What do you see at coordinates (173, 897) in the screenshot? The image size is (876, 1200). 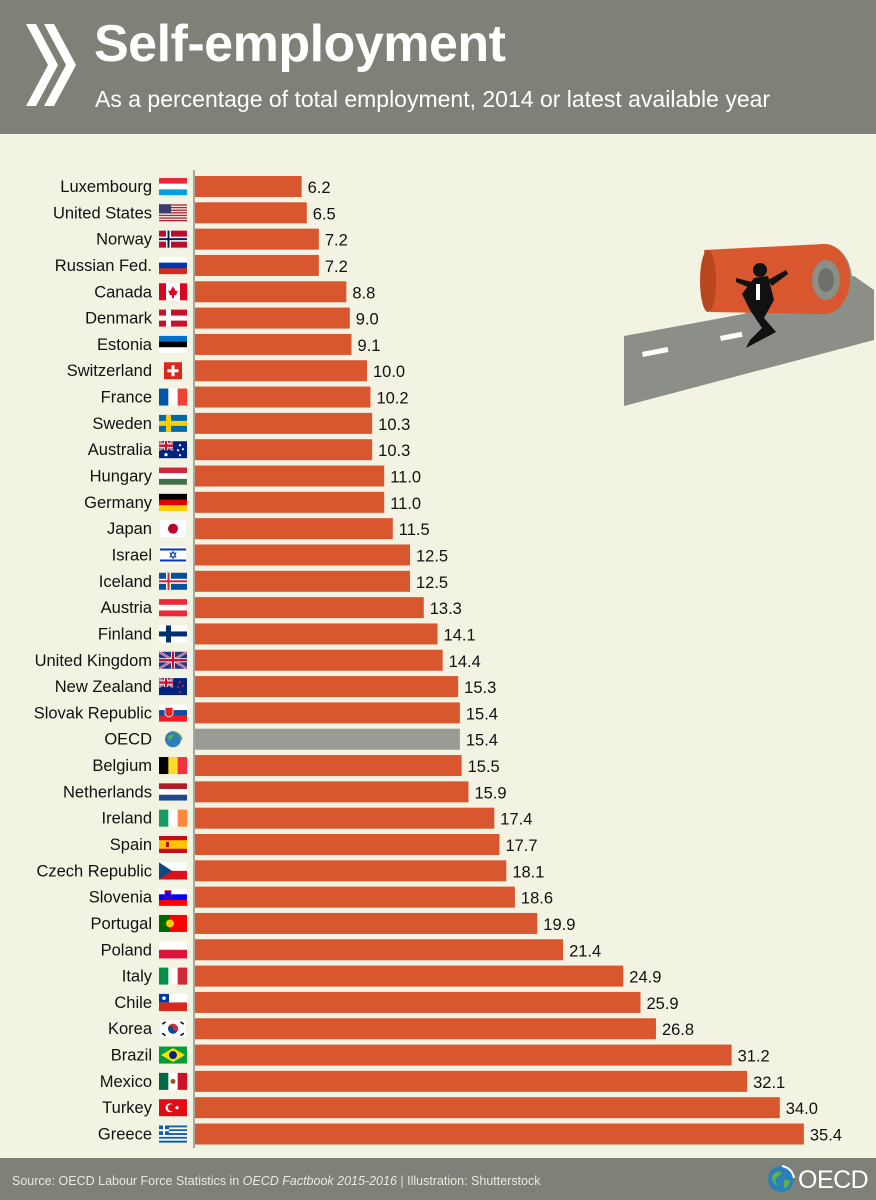 I see `flag-slovenia-icon` at bounding box center [173, 897].